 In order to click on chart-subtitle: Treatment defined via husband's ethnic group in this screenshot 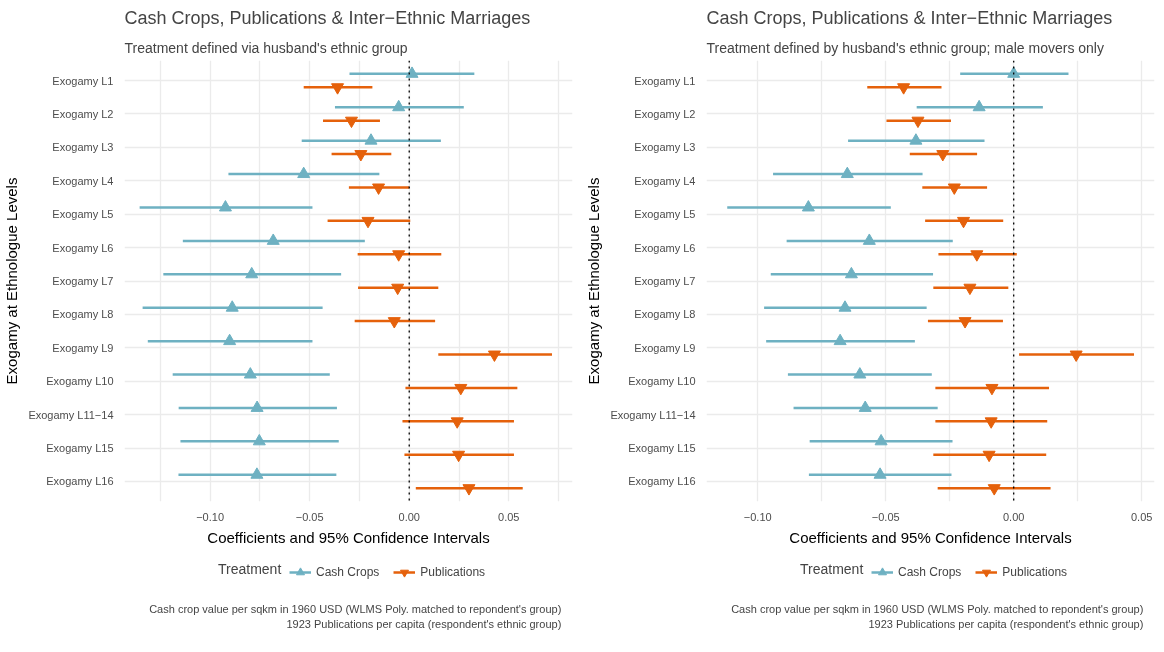, I will do `click(266, 47)`.